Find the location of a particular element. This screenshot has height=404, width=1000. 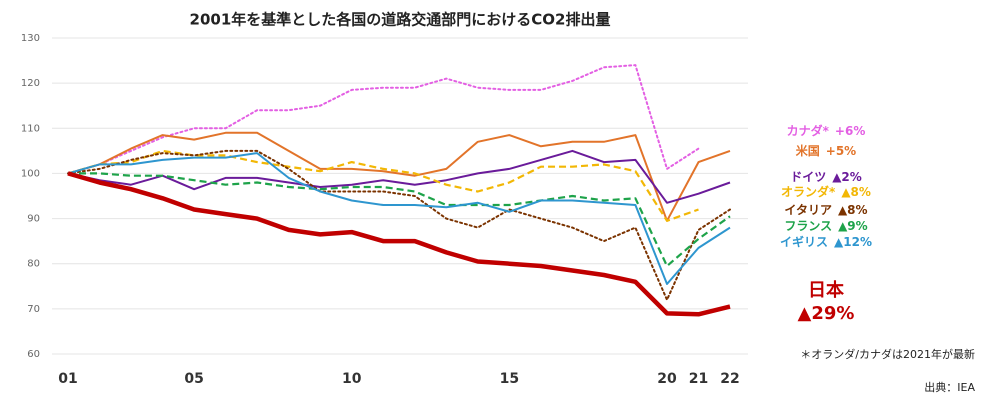

legend-name: ドイツ is located at coordinates (808, 177).